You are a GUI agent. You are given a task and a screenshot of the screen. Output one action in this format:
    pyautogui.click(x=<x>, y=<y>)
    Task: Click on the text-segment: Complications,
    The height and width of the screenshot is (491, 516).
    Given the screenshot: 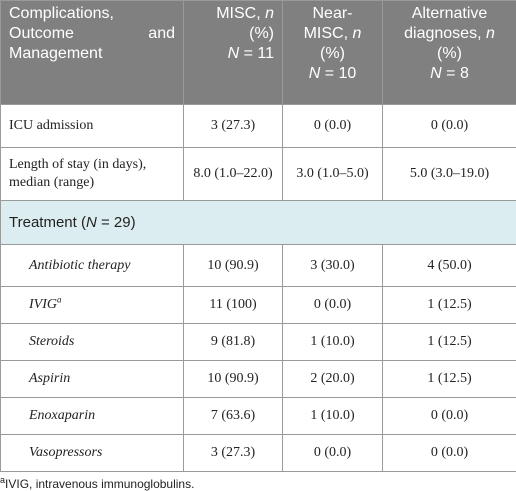 What is the action you would take?
    pyautogui.click(x=61, y=13)
    